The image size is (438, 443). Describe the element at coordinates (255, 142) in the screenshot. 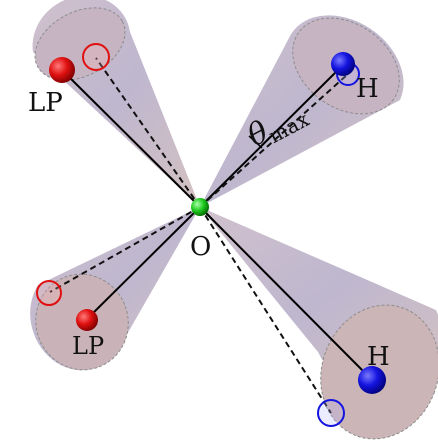

I see `theta-max-tick` at that location.